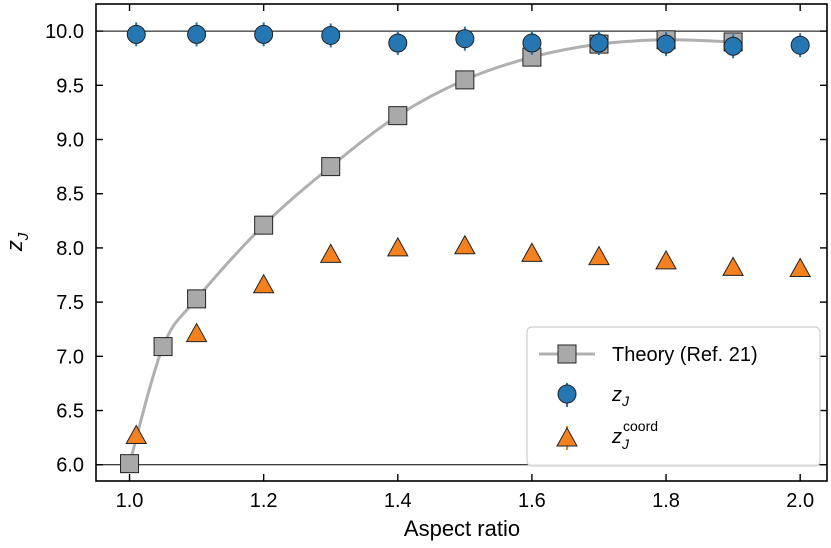 This screenshot has height=548, width=831. Describe the element at coordinates (130, 501) in the screenshot. I see `x-tick-label: 1.0` at that location.